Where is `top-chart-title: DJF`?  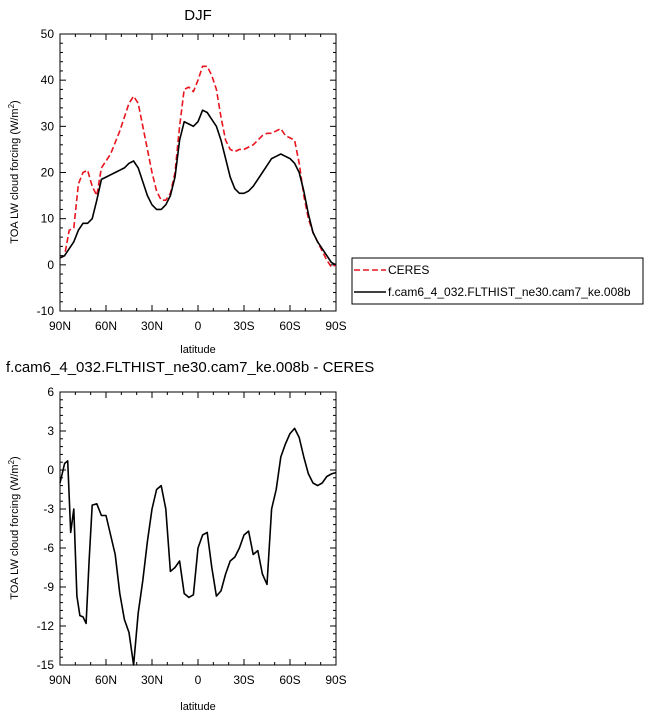 top-chart-title: DJF is located at coordinates (198, 15).